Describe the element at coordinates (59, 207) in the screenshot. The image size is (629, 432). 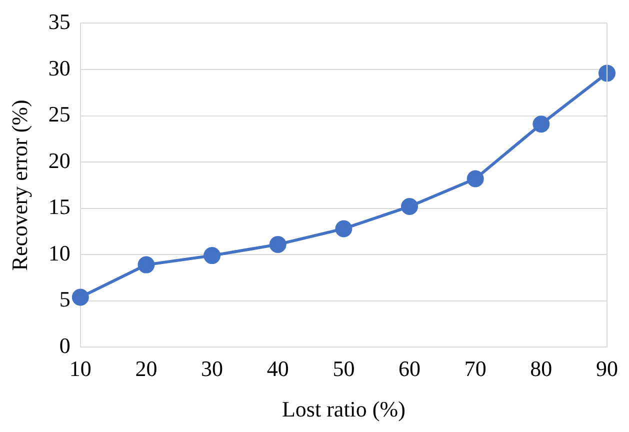
I see `y-tick-label: 15` at that location.